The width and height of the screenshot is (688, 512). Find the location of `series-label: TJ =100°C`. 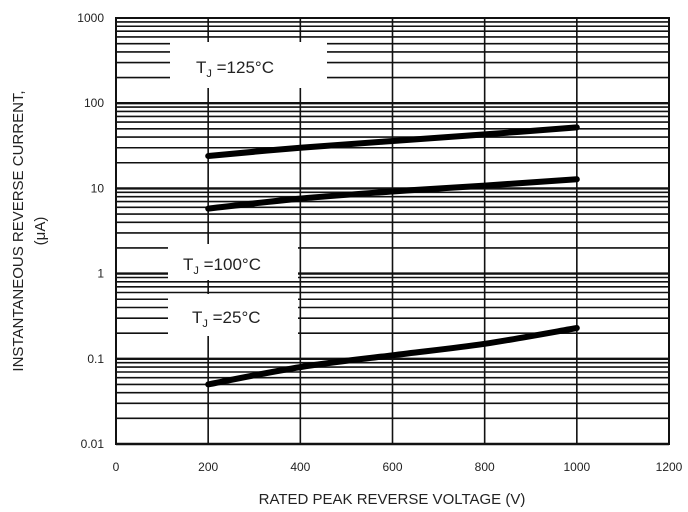

series-label: TJ =100°C is located at coordinates (222, 266).